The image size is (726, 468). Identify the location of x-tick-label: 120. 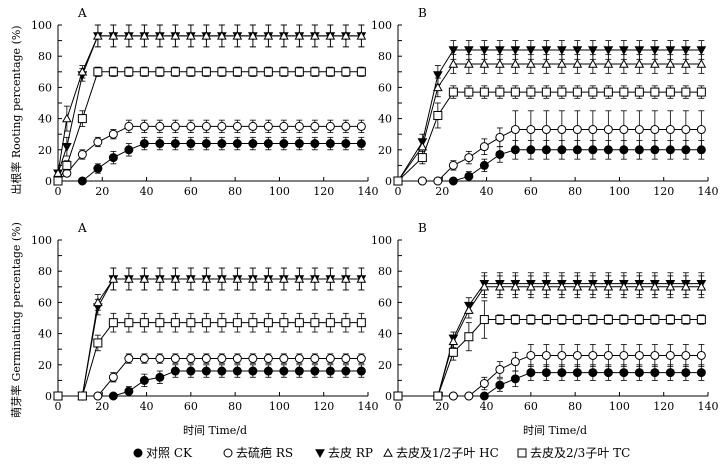
(323, 191).